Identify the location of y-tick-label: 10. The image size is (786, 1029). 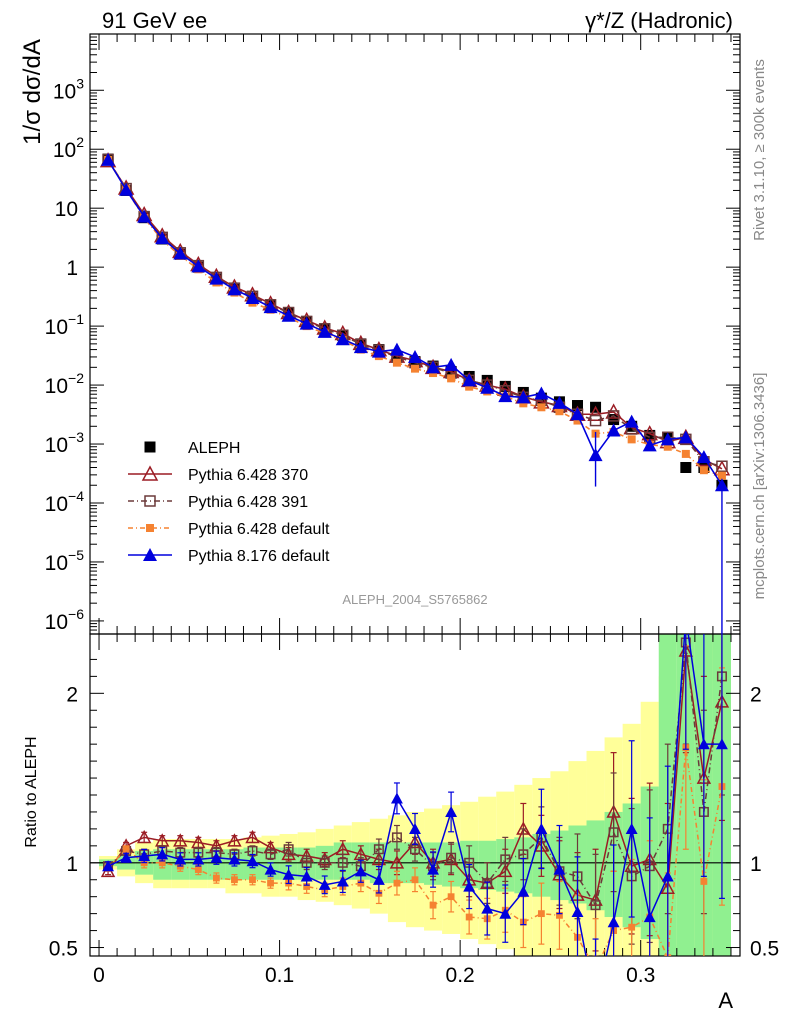
(66, 209).